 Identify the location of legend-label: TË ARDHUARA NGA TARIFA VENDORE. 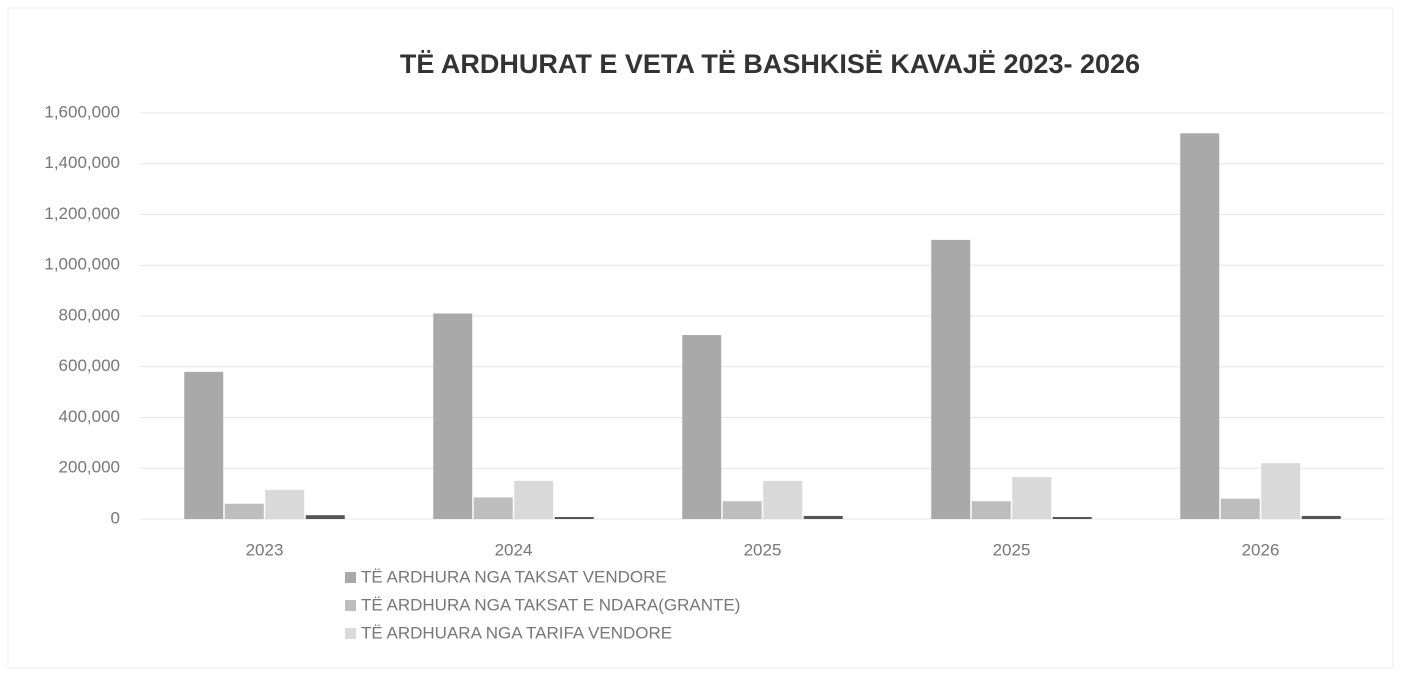
(516, 632).